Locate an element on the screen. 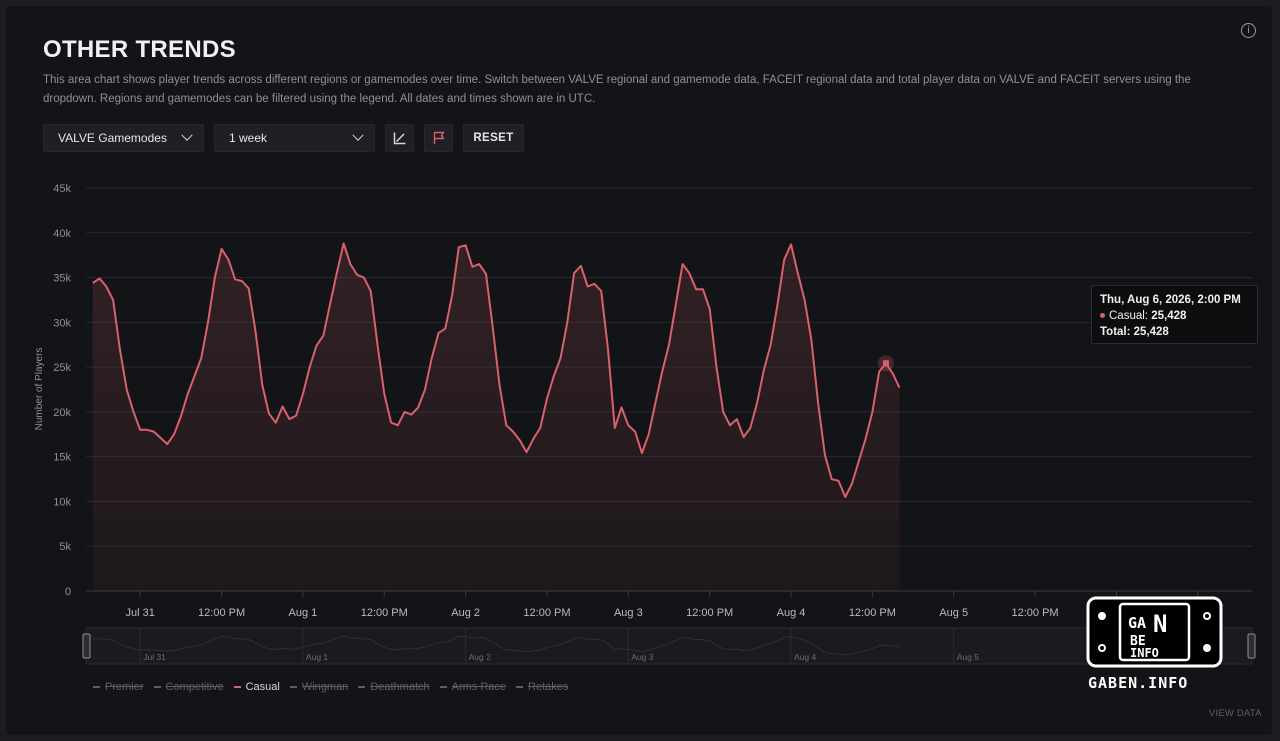 This screenshot has height=741, width=1280. tooltip-series-label: Casual: is located at coordinates (1128, 316).